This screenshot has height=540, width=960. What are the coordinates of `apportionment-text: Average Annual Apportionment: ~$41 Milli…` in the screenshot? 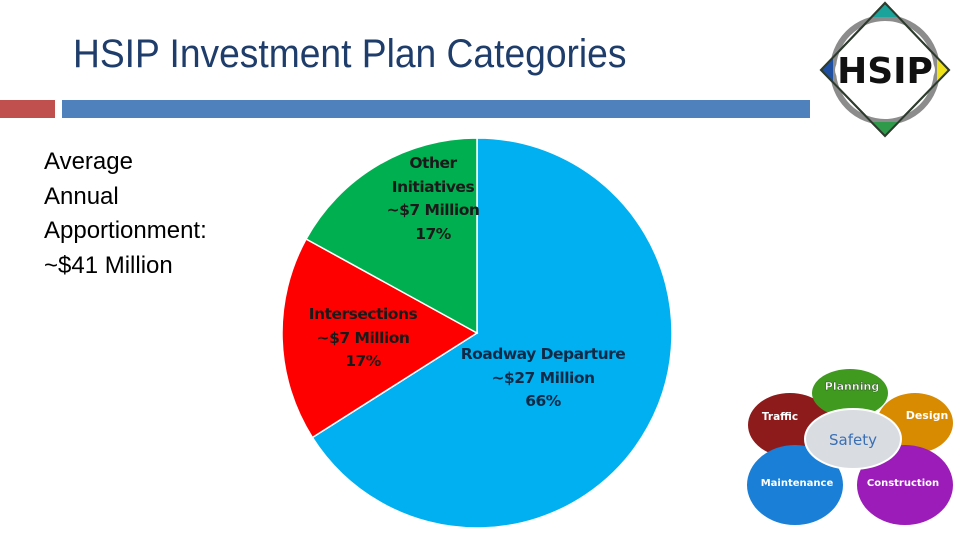 It's located at (125, 214).